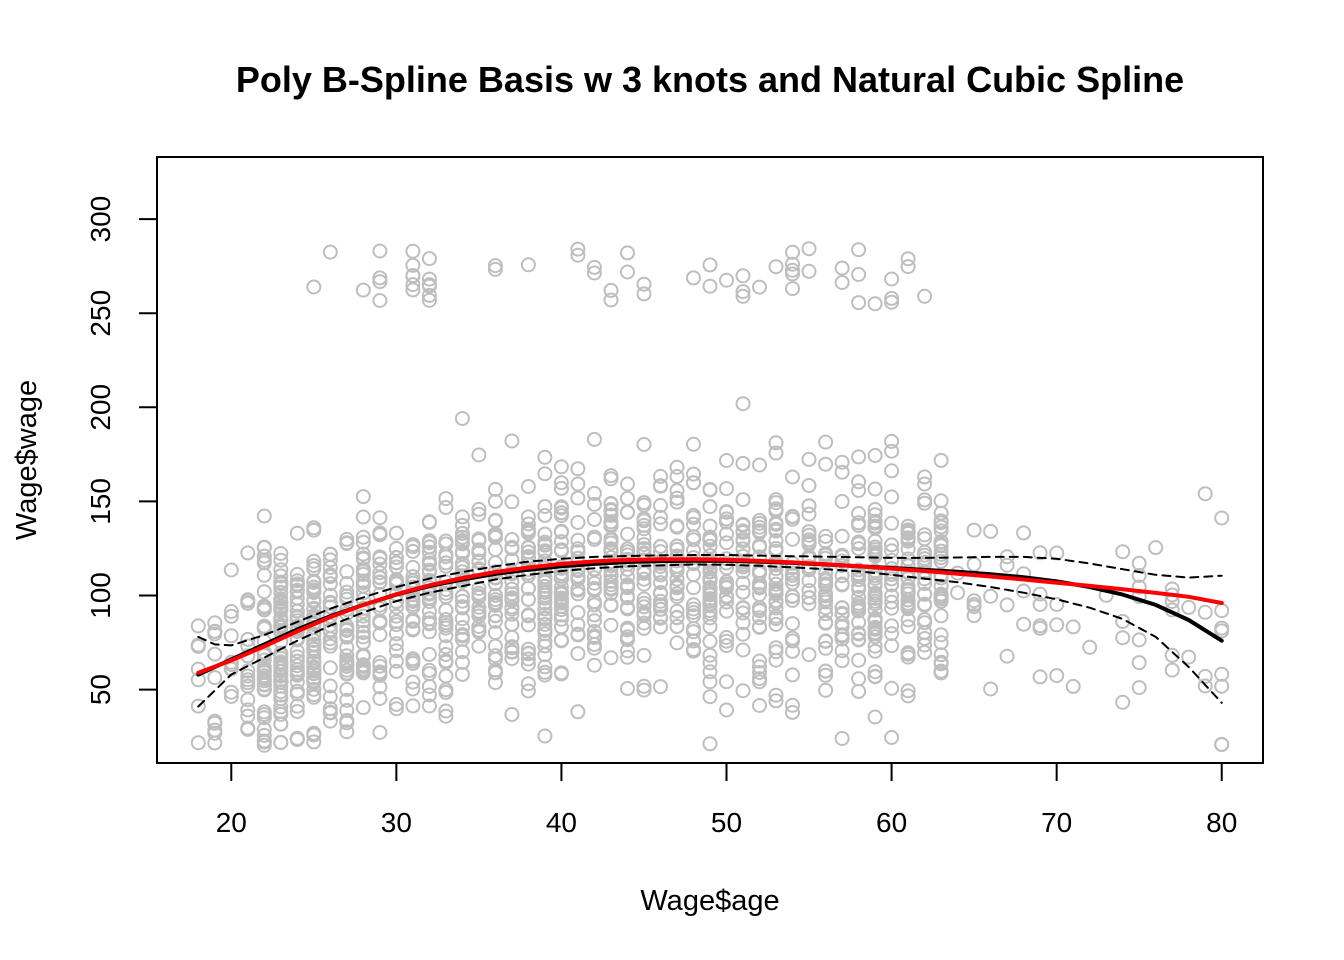  I want to click on x-tick-label: 80, so click(1221, 822).